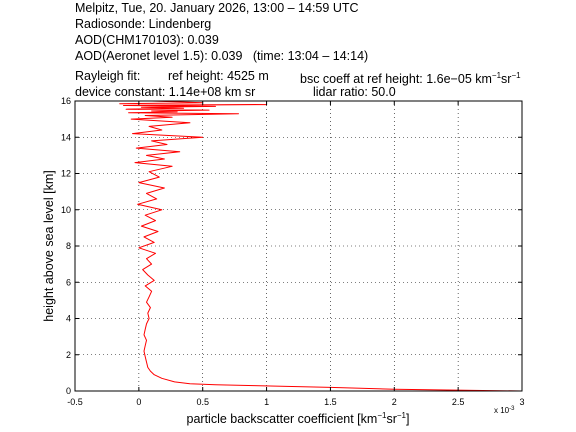 The image size is (576, 432). What do you see at coordinates (68, 391) in the screenshot?
I see `y-tick-label: 0` at bounding box center [68, 391].